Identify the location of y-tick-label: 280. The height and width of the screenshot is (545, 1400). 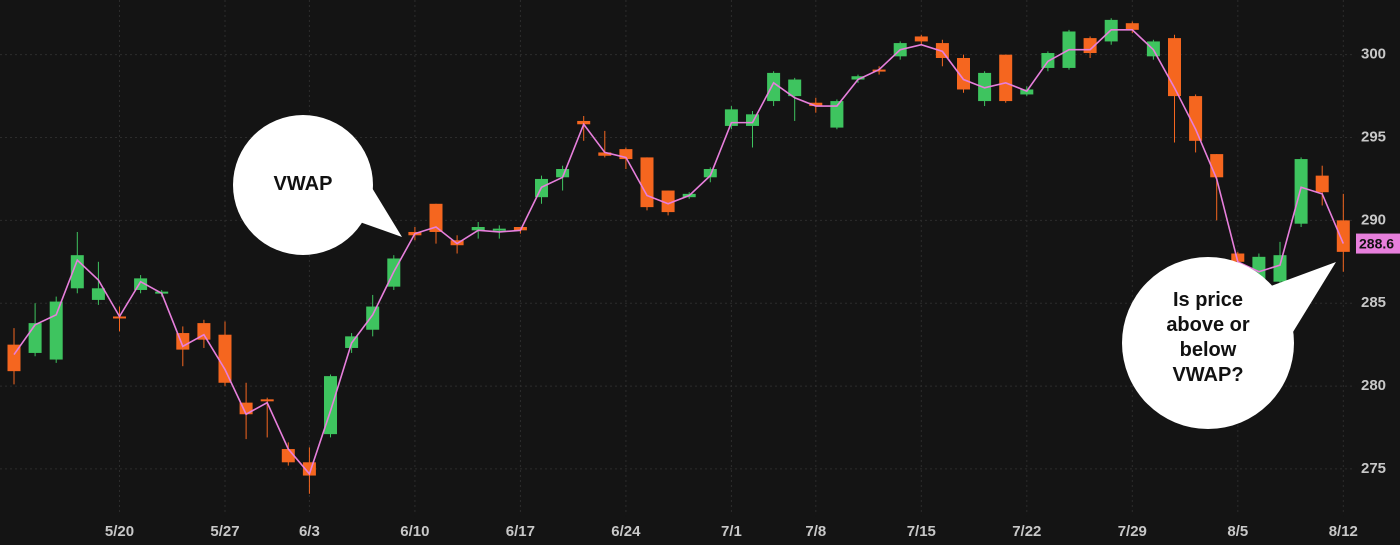
(1373, 385).